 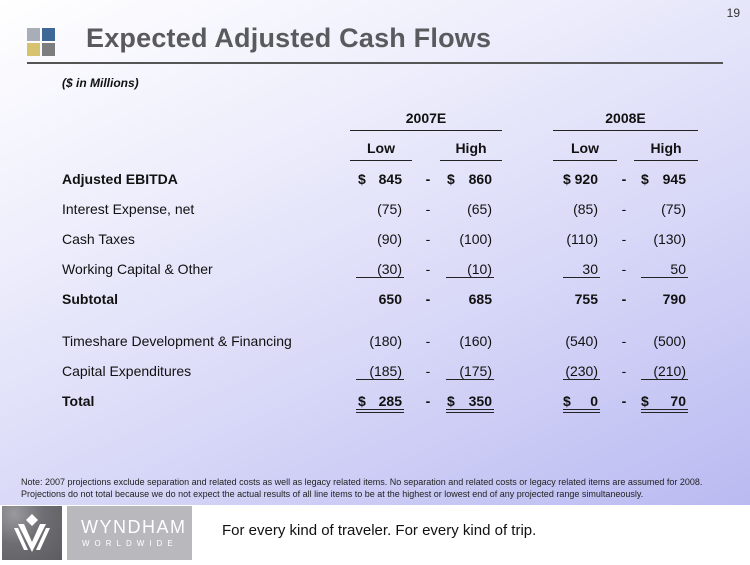 What do you see at coordinates (586, 299) in the screenshot?
I see `table-cell: 755` at bounding box center [586, 299].